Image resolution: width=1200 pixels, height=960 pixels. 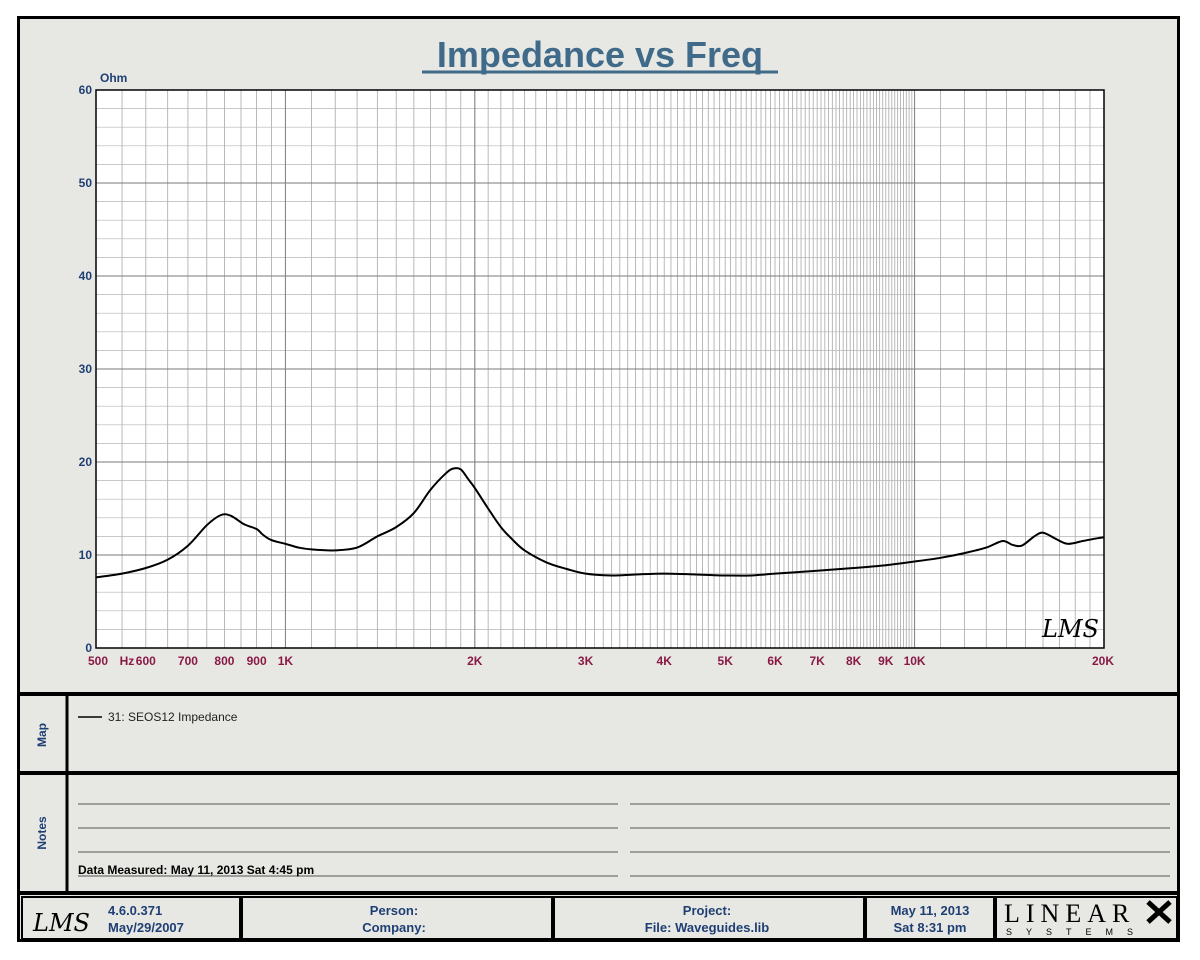 What do you see at coordinates (600, 523) in the screenshot?
I see `series-line-seos12-impedance` at bounding box center [600, 523].